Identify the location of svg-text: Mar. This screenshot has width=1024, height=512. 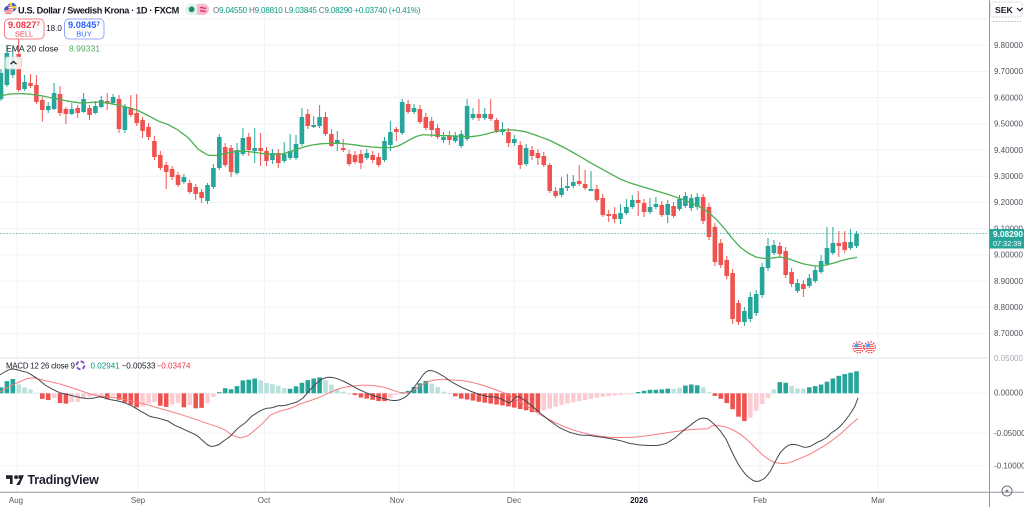
(878, 500).